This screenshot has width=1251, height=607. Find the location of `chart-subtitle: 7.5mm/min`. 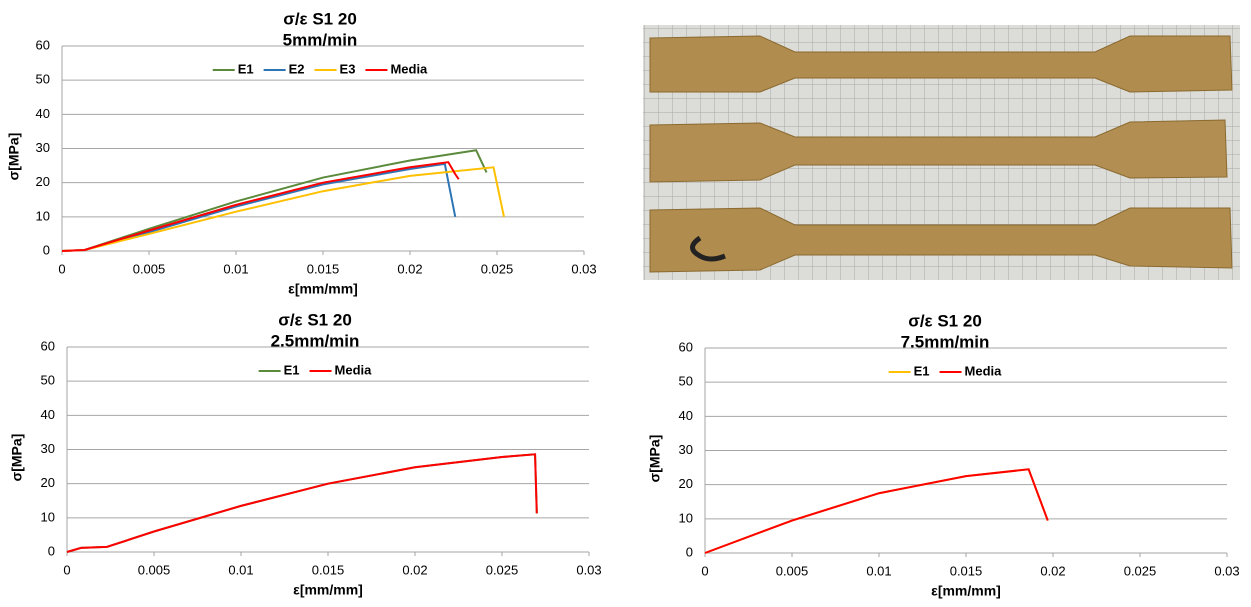

chart-subtitle: 7.5mm/min is located at coordinates (945, 341).